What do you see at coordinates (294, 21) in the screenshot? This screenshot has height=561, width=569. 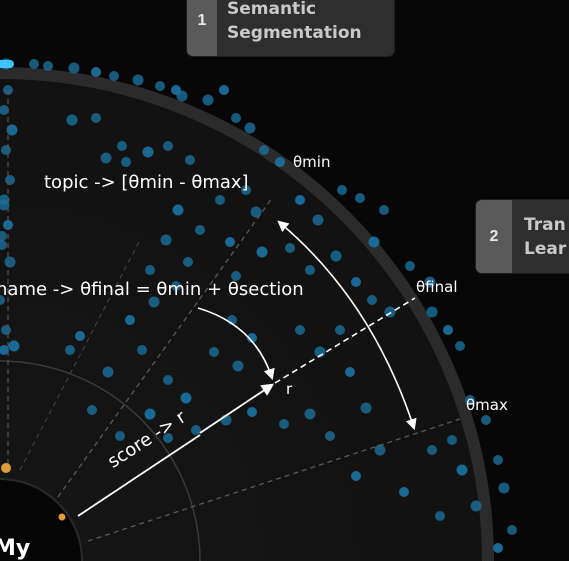 I see `topic-label: Semantic Segmentation` at bounding box center [294, 21].